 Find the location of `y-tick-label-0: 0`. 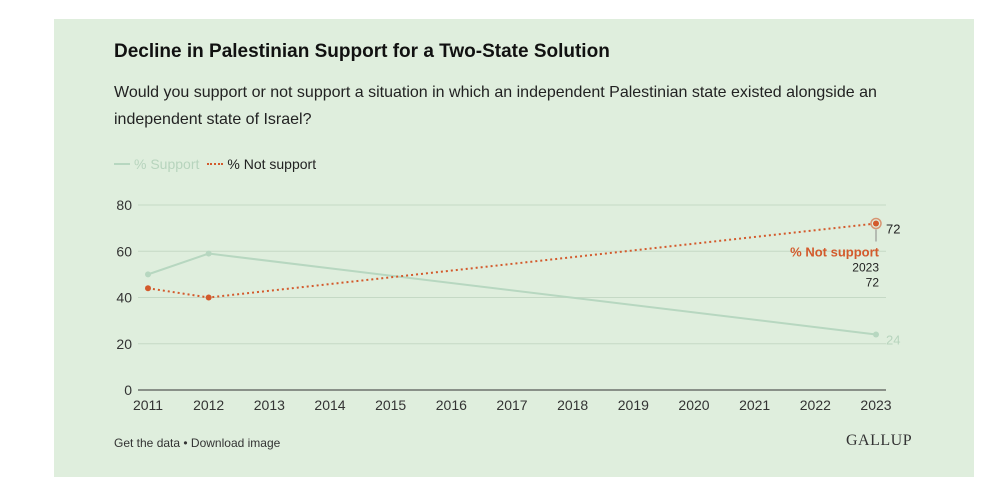

y-tick-label-0: 0 is located at coordinates (128, 390).